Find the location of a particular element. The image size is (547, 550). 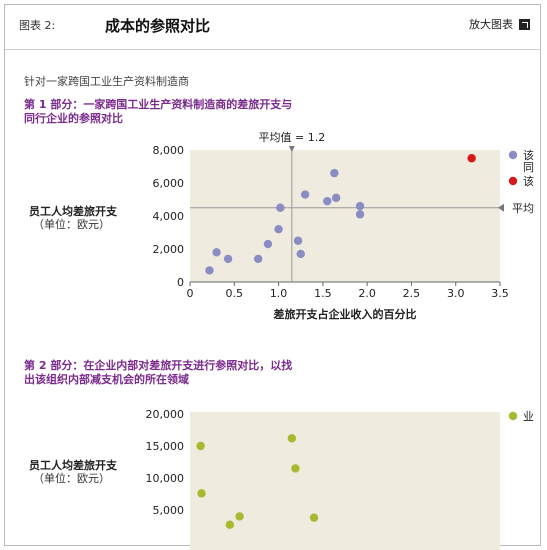

x-tick-label-1: 3.5 is located at coordinates (500, 293).